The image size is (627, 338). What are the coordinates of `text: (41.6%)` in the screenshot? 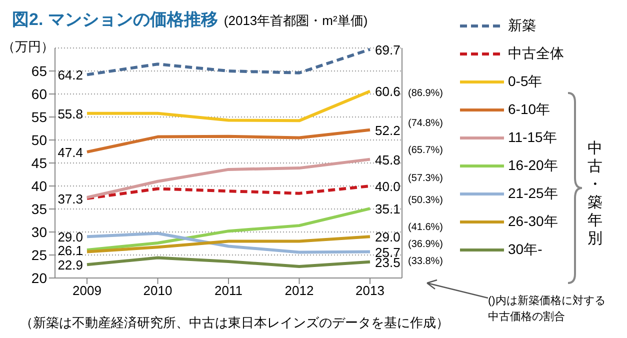 It's located at (426, 227).